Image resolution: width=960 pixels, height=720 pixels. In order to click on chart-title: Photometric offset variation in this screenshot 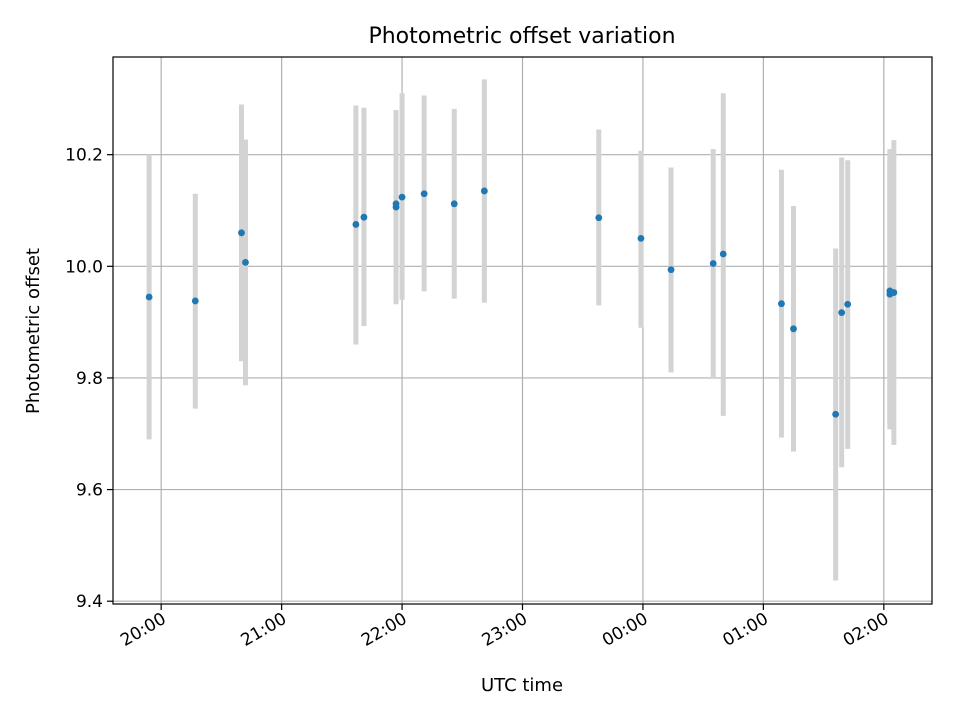, I will do `click(521, 36)`.